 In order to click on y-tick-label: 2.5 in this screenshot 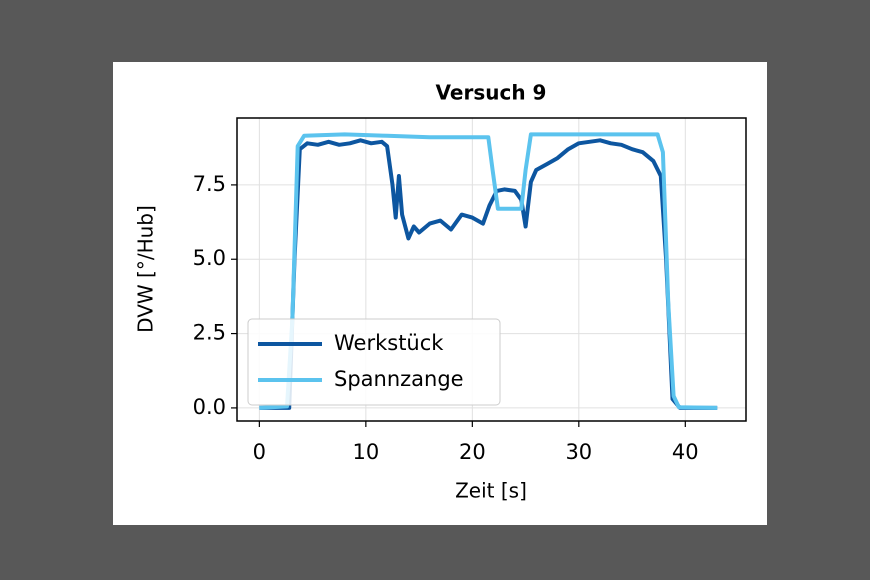, I will do `click(209, 333)`.